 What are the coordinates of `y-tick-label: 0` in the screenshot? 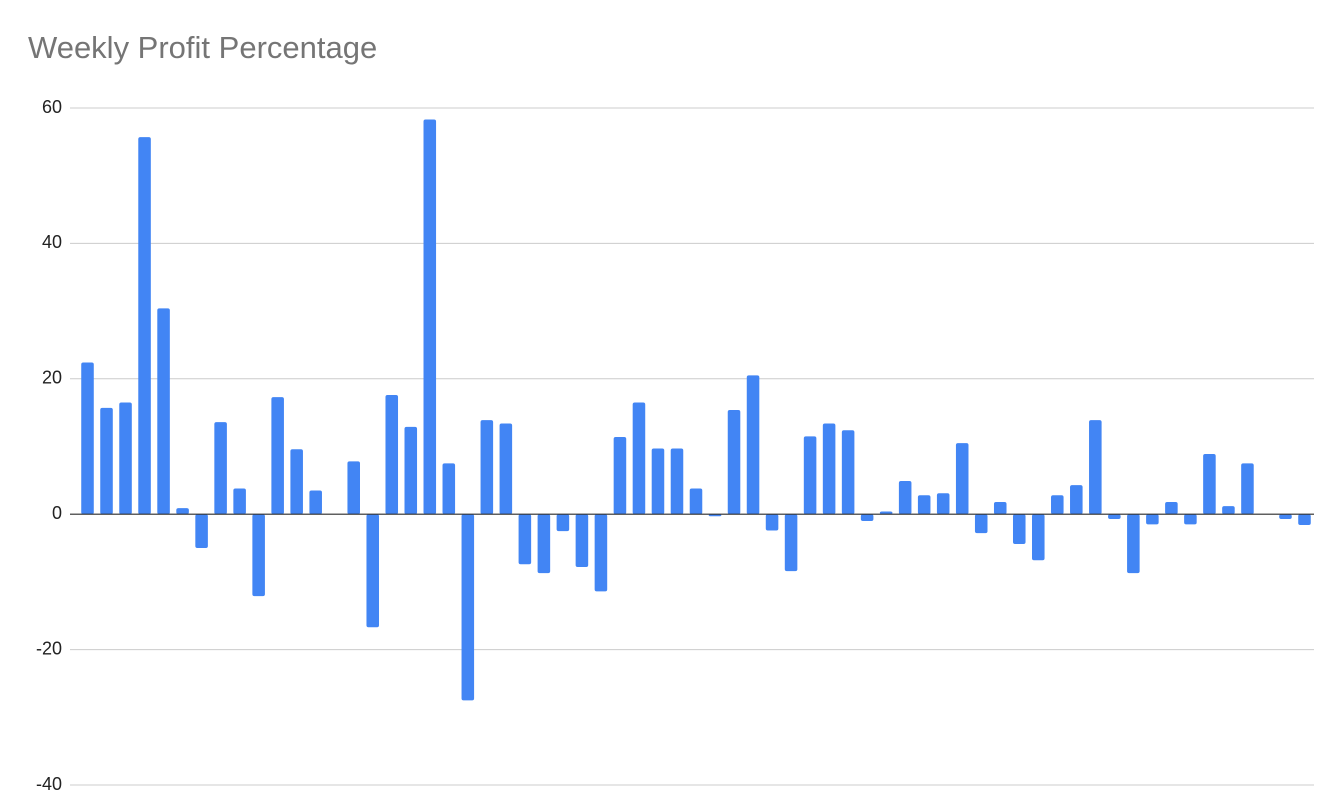 It's located at (57, 513).